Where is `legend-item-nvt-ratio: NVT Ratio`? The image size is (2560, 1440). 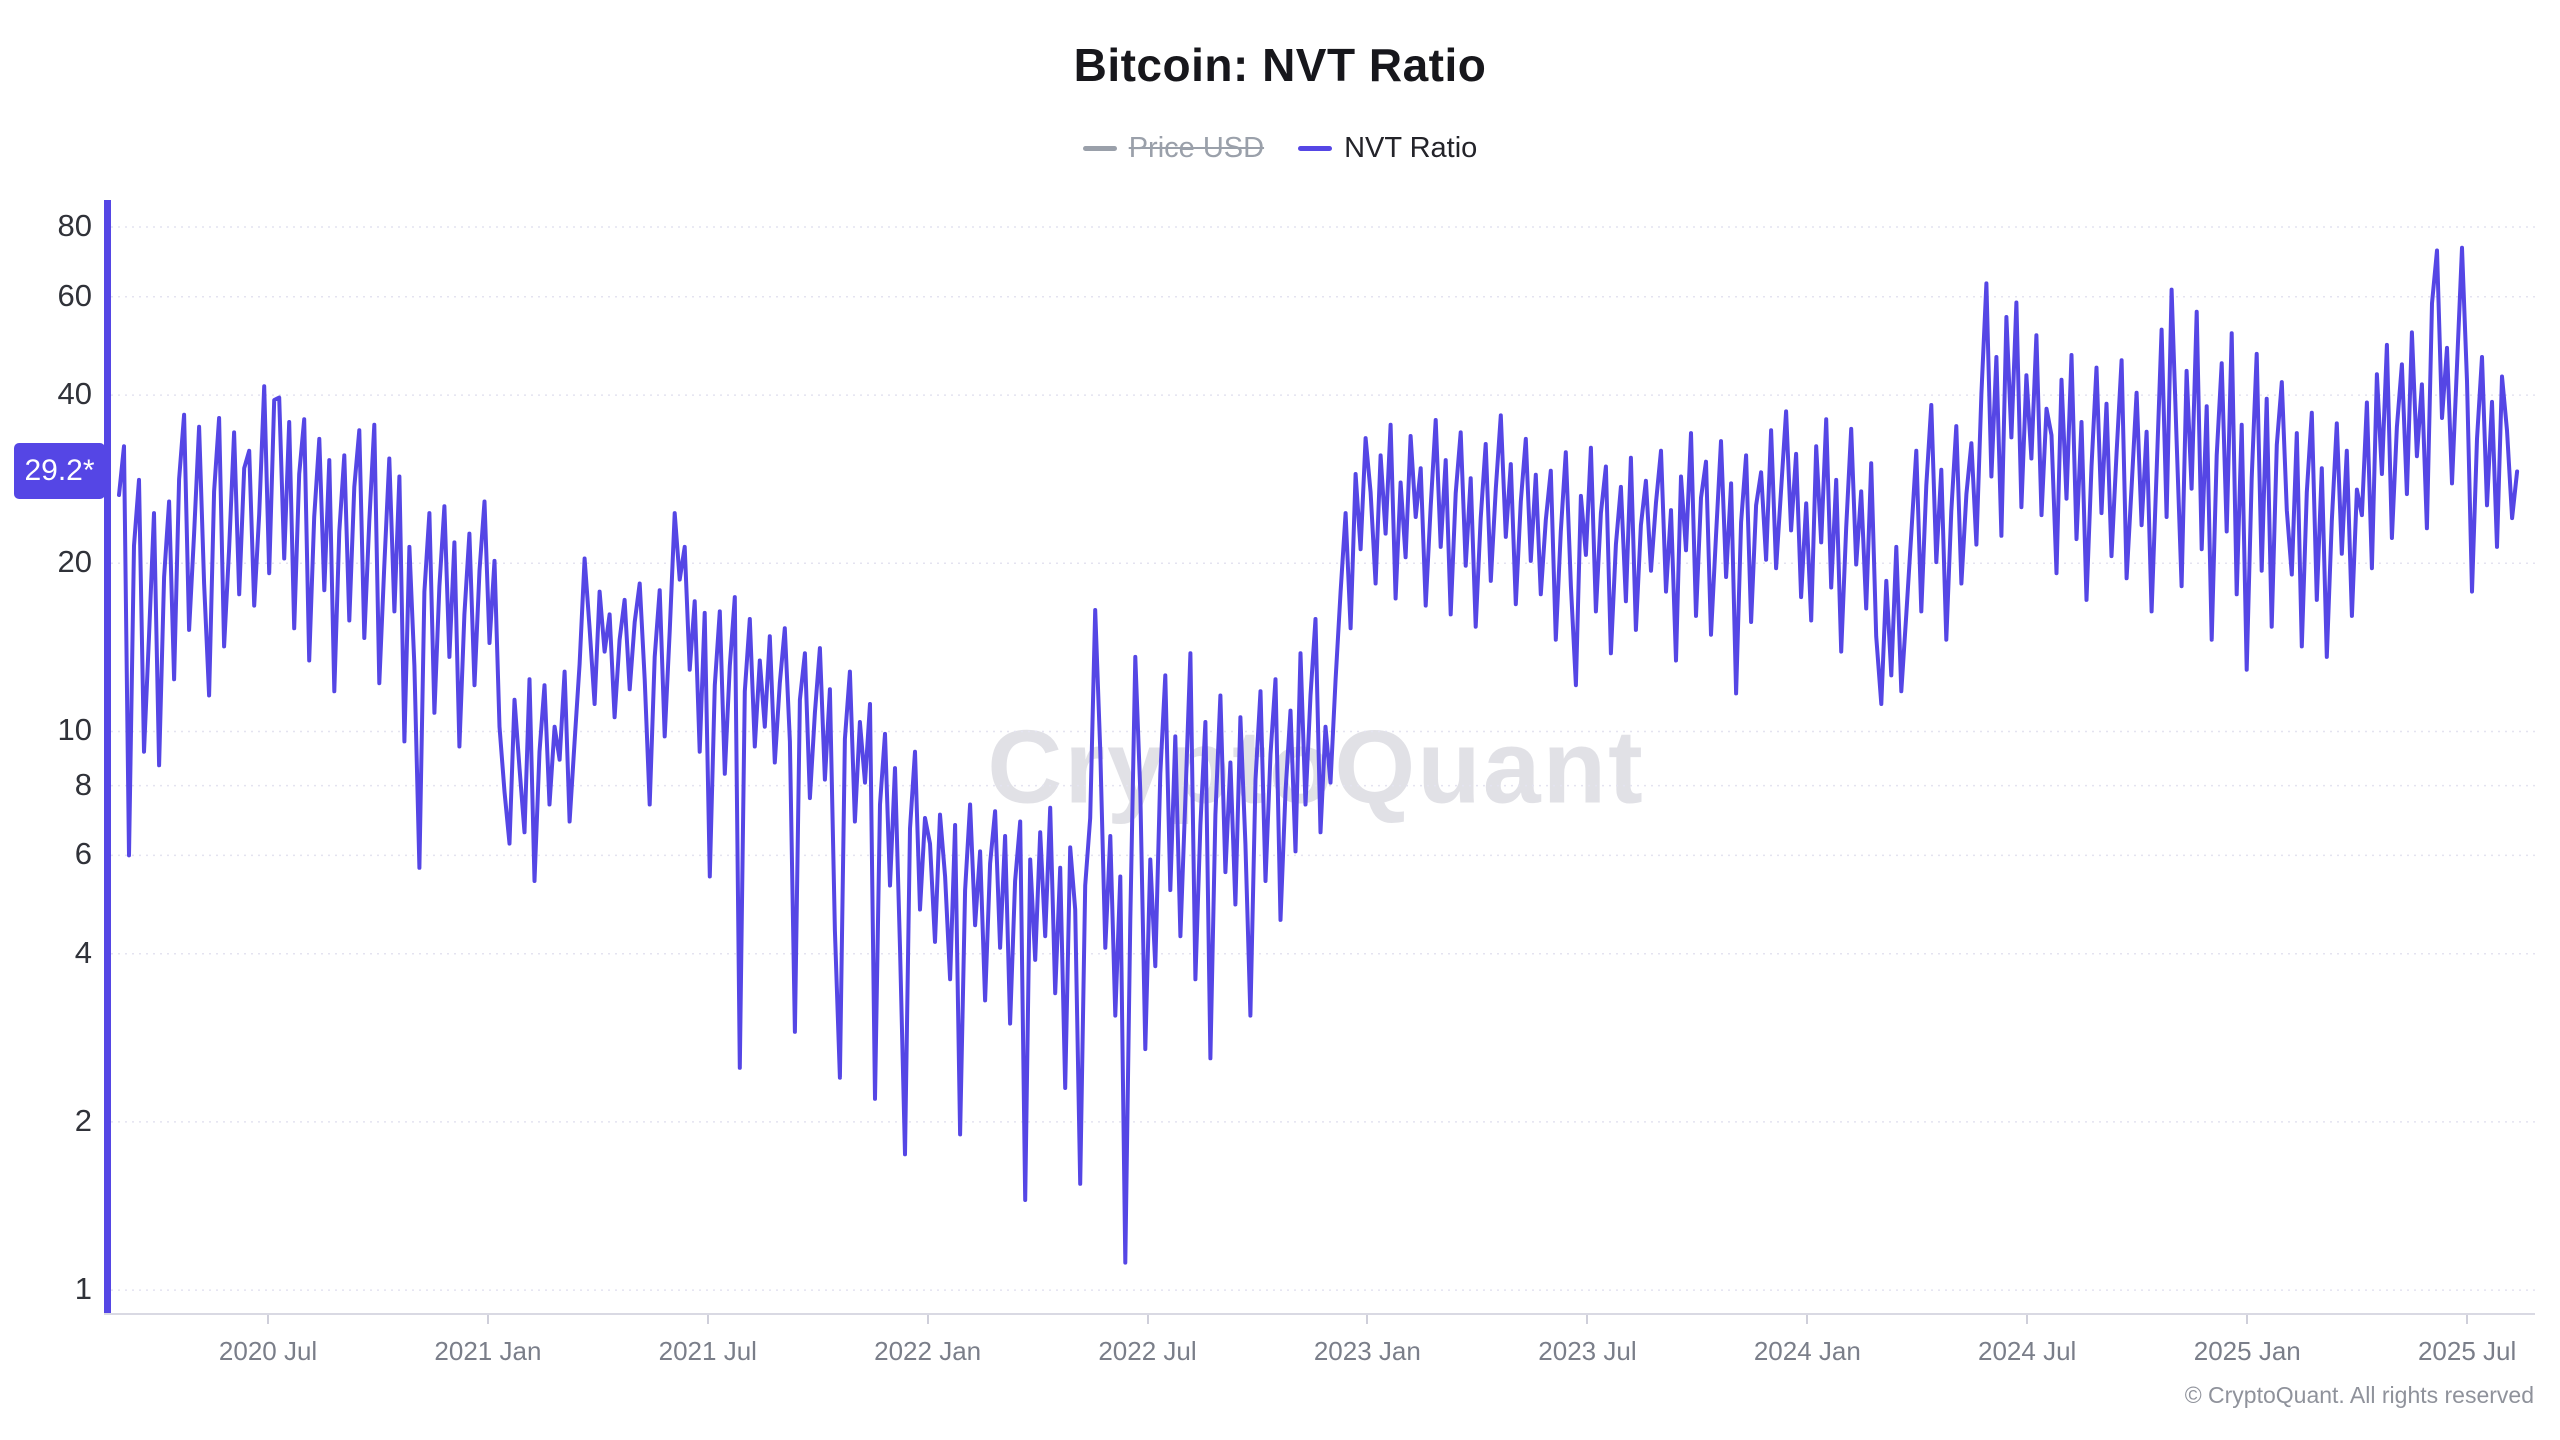 legend-item-nvt-ratio: NVT Ratio is located at coordinates (1387, 148).